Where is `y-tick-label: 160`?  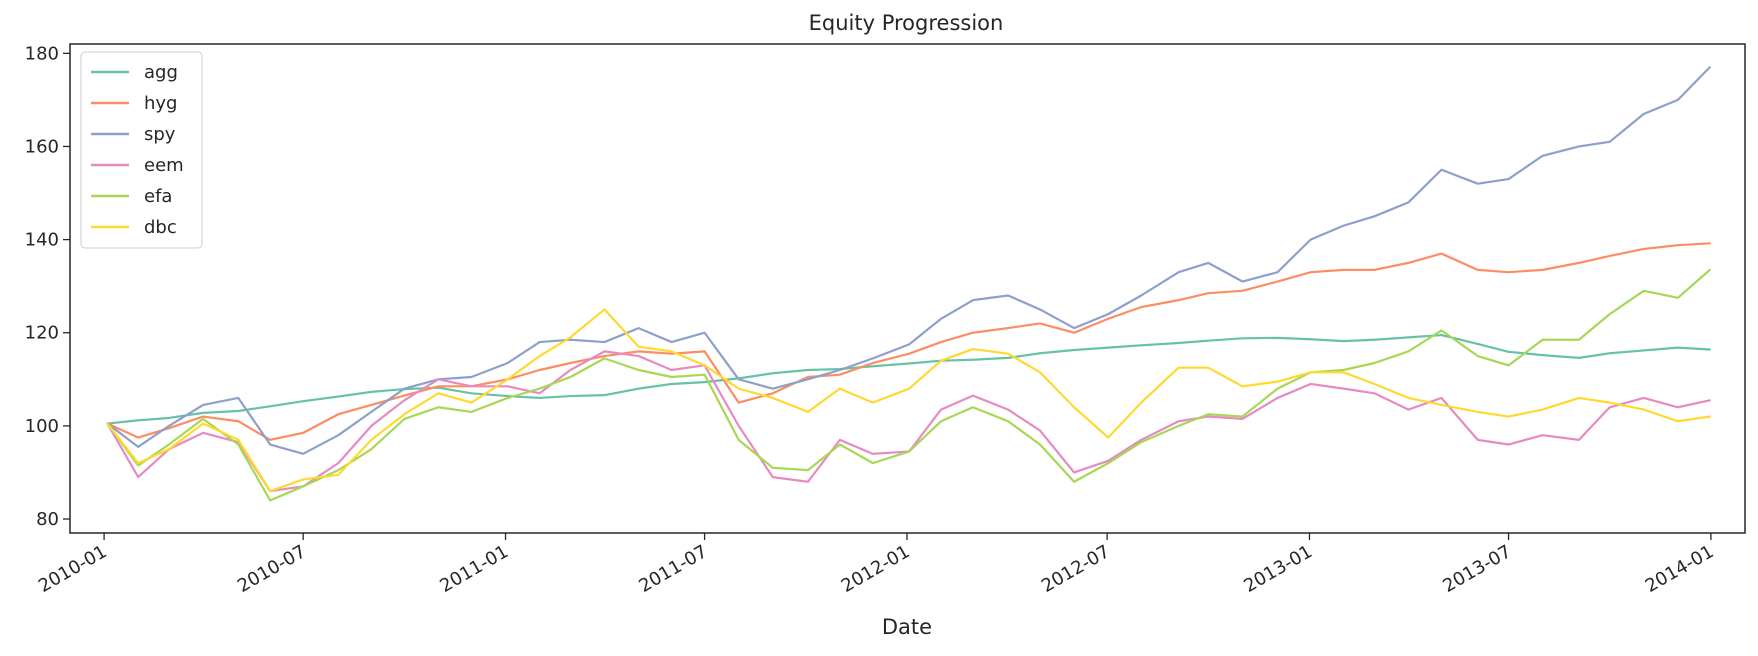
y-tick-label: 160 is located at coordinates (42, 146).